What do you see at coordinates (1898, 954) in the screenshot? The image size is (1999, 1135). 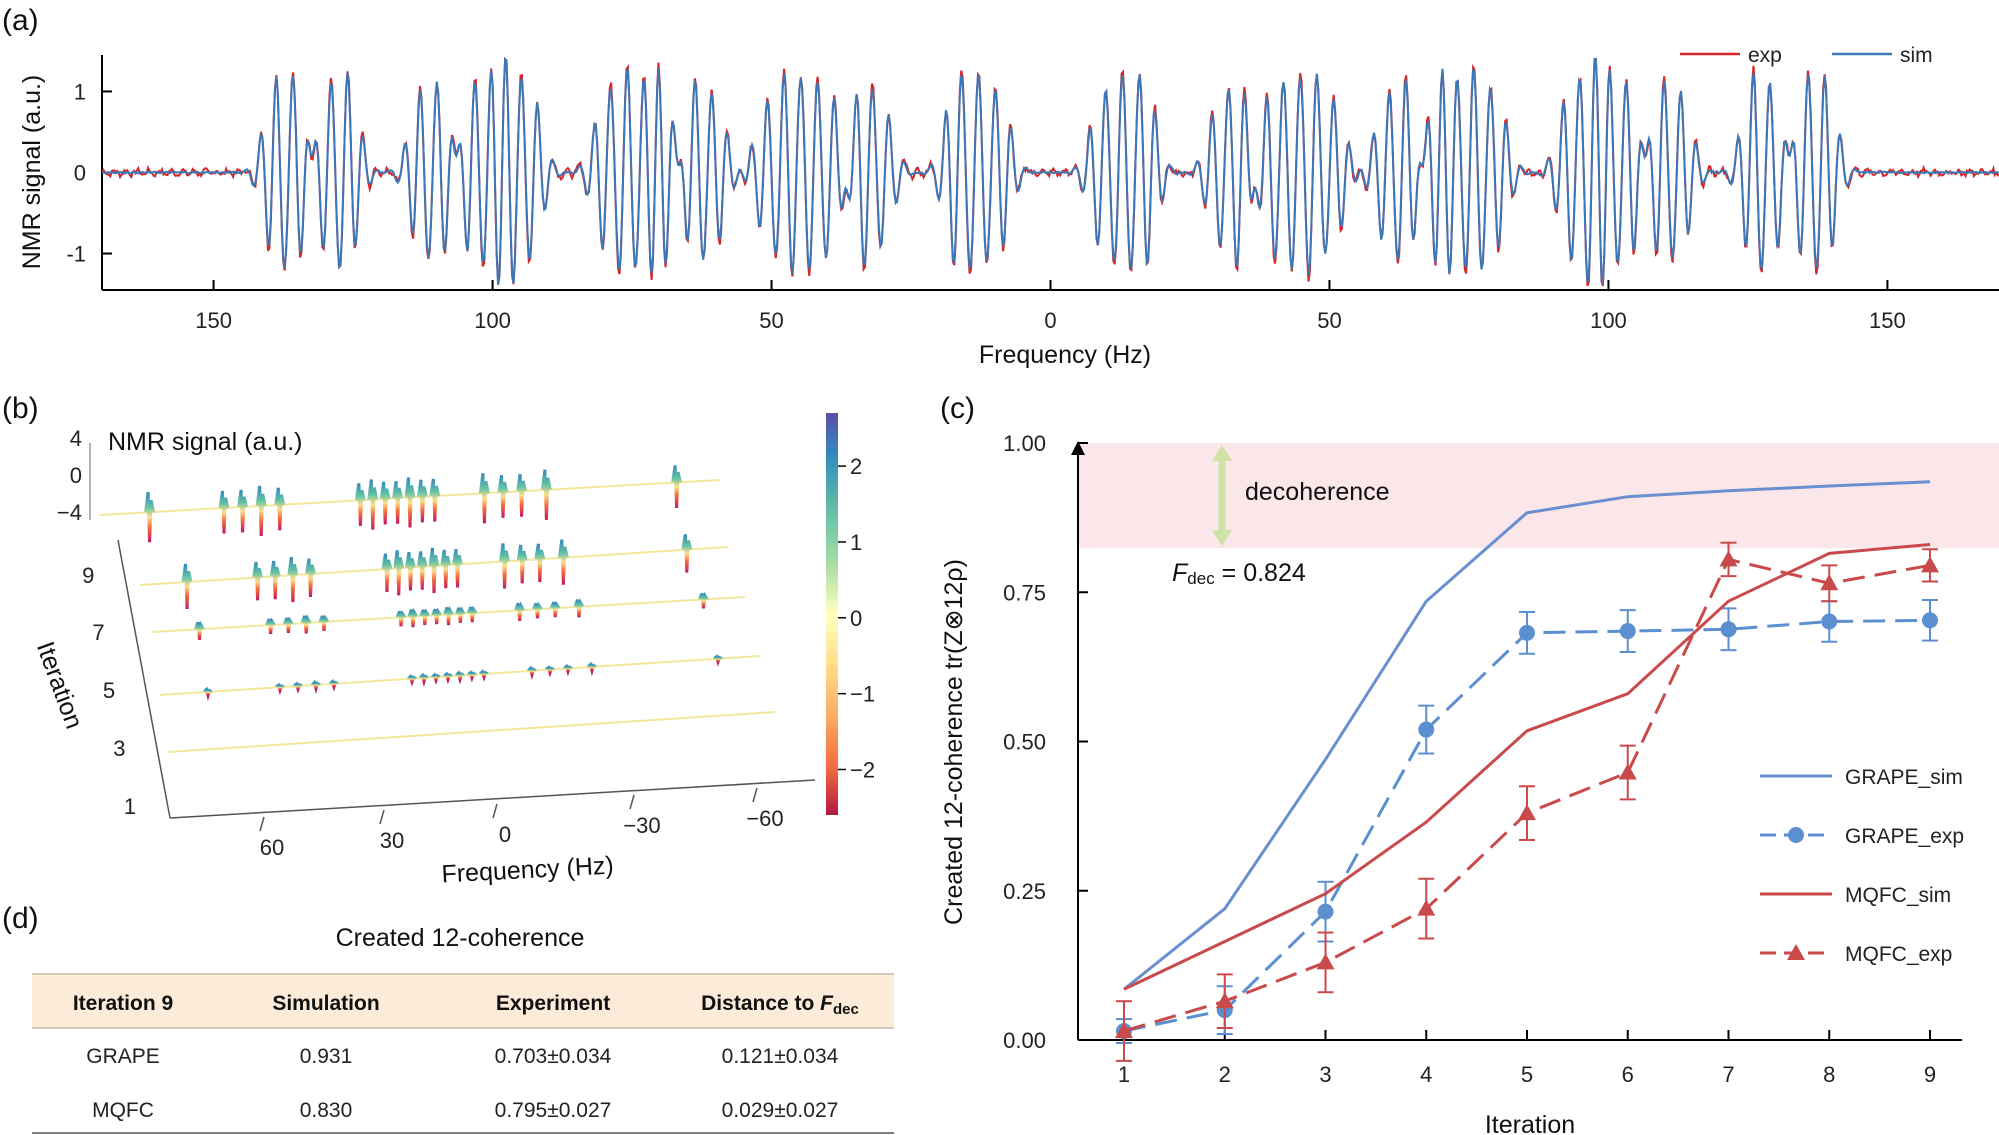 I see `legend-label: MQFC_exp` at bounding box center [1898, 954].